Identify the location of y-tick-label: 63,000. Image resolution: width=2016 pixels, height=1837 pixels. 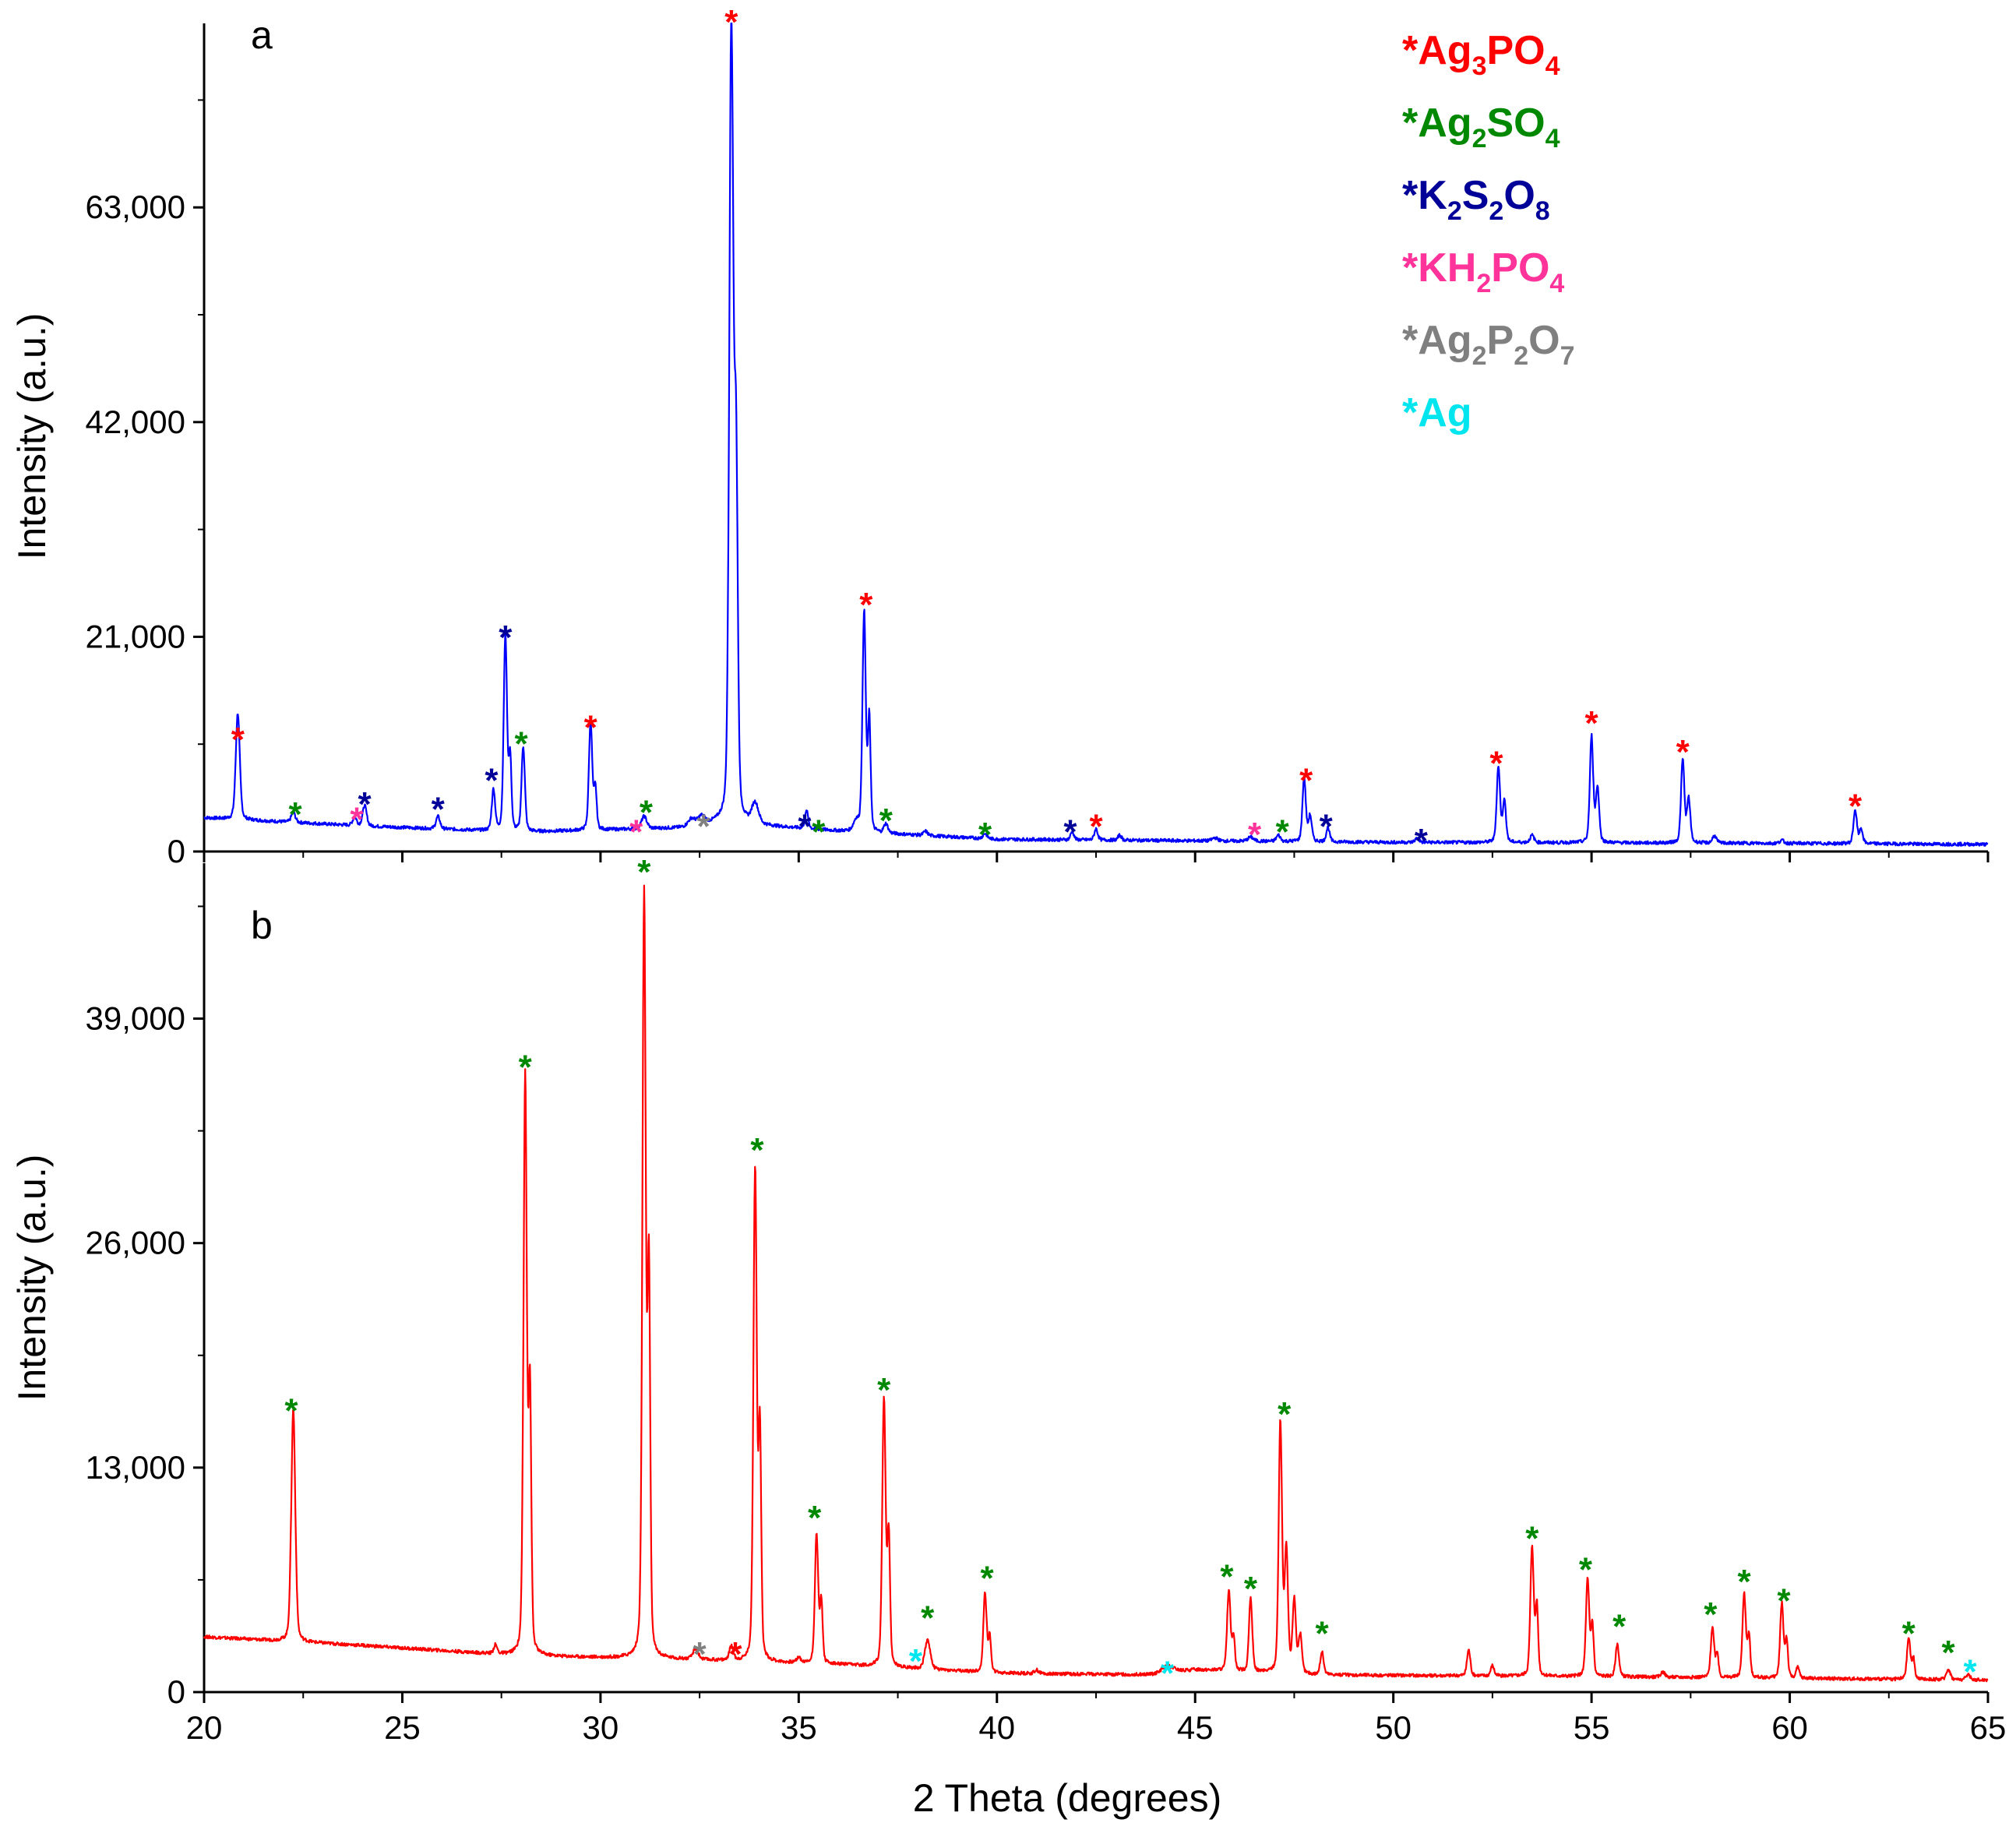
(136, 207).